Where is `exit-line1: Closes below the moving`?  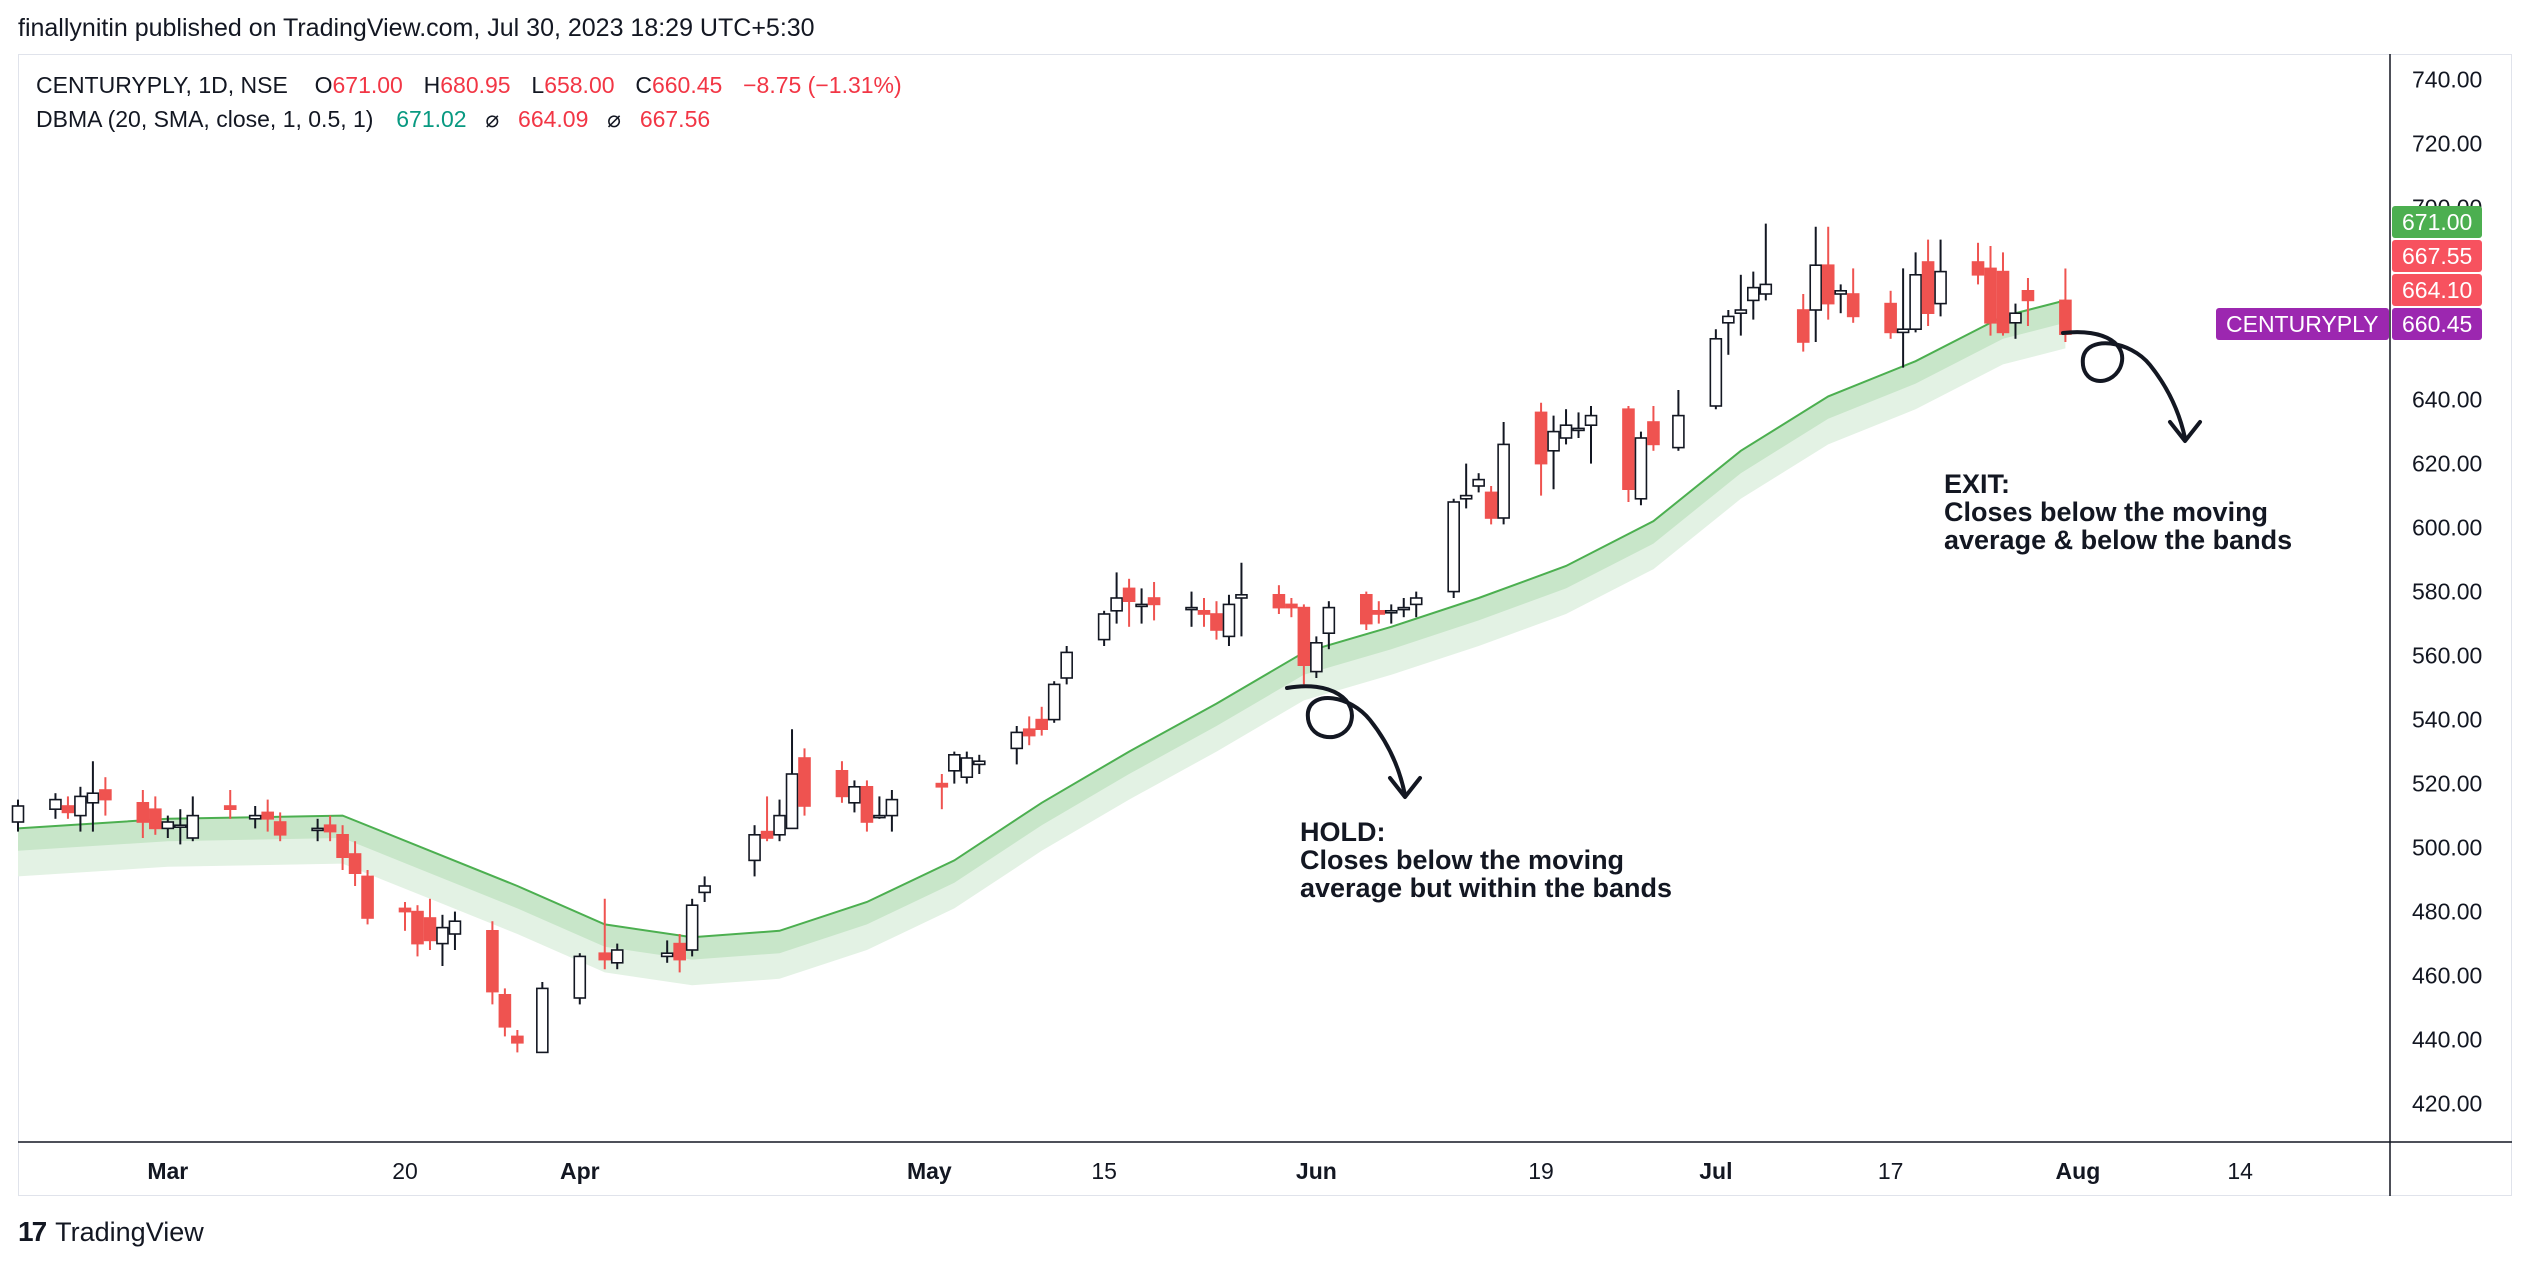
exit-line1: Closes below the moving is located at coordinates (2106, 512).